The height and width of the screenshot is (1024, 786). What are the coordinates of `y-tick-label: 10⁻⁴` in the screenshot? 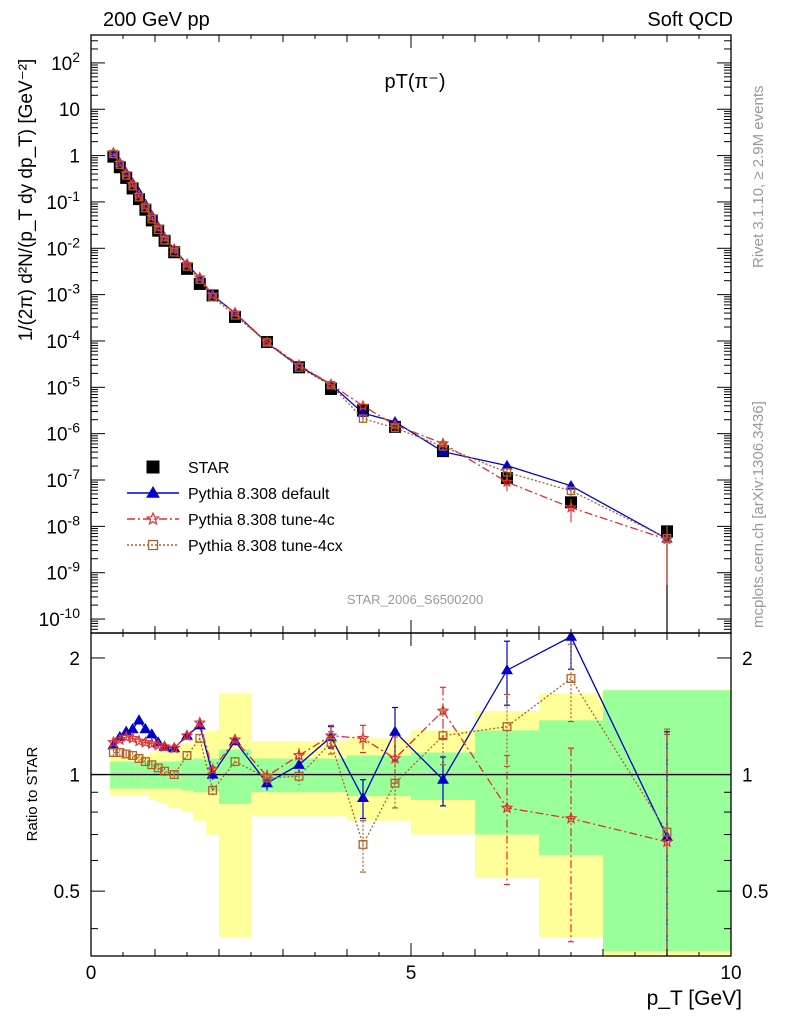 It's located at (63, 340).